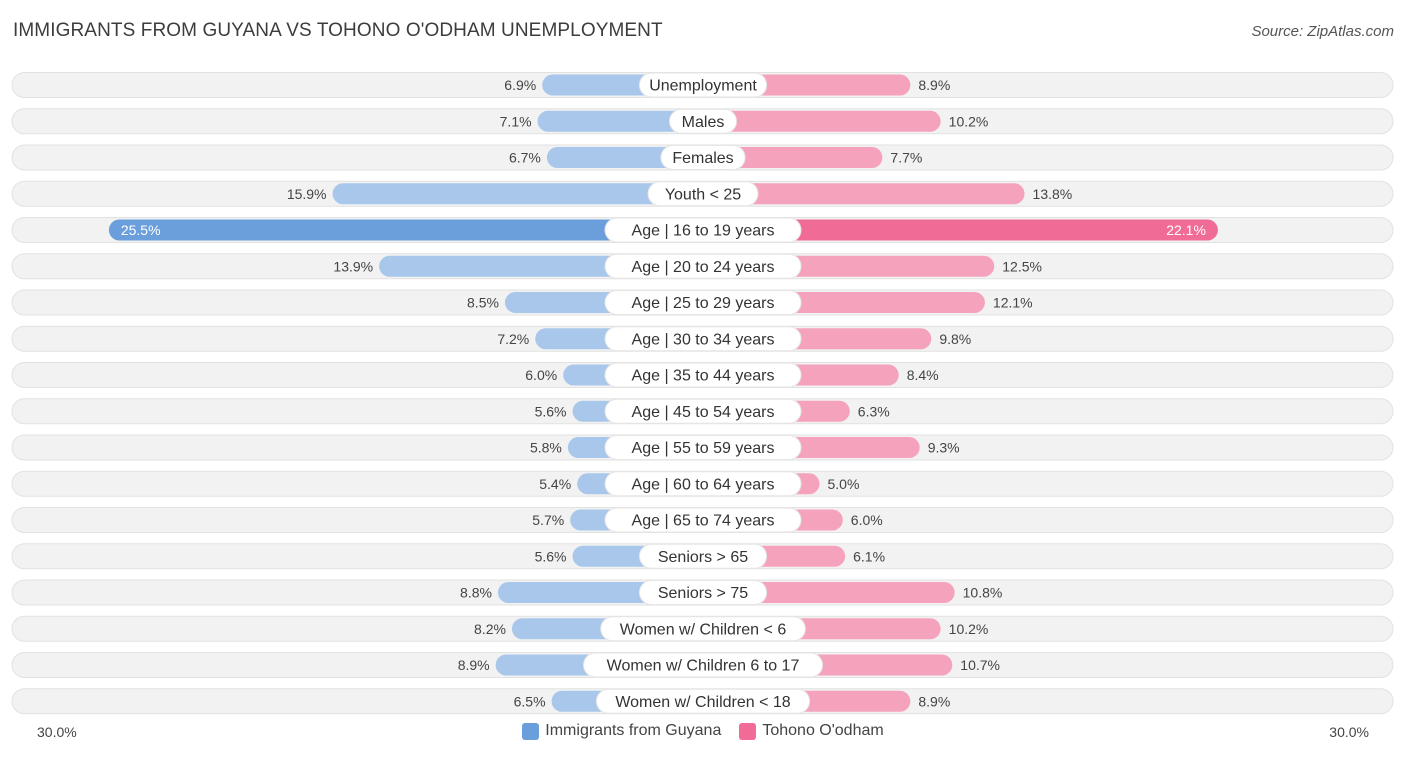 The height and width of the screenshot is (757, 1406). I want to click on value-label-tohono: 6.3%, so click(874, 411).